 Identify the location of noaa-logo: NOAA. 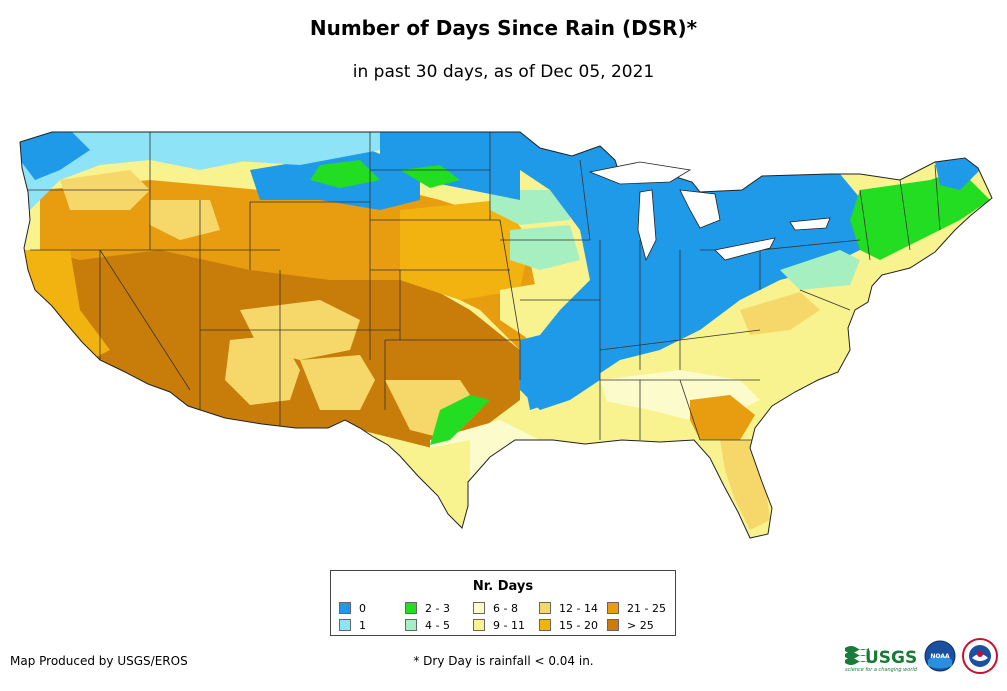
(940, 656).